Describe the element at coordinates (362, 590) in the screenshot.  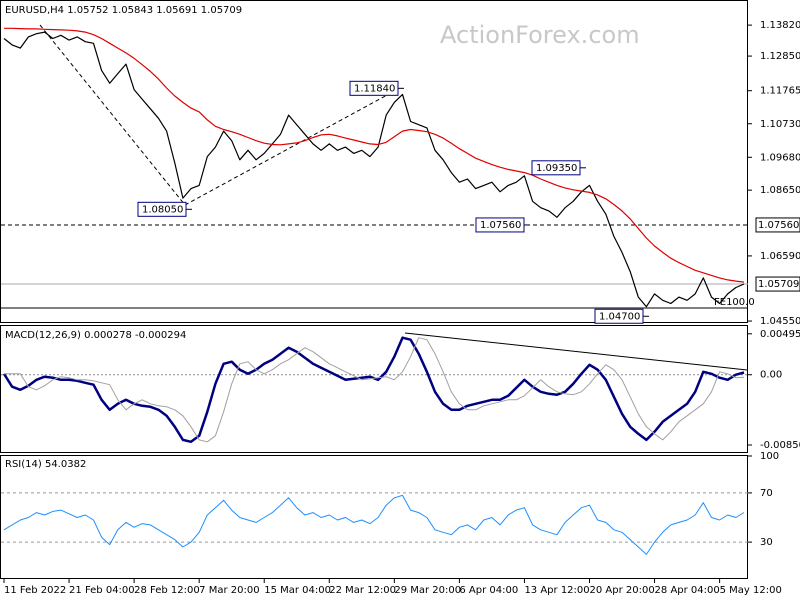
I see `x-tick-label: 22 Mar 12:00` at that location.